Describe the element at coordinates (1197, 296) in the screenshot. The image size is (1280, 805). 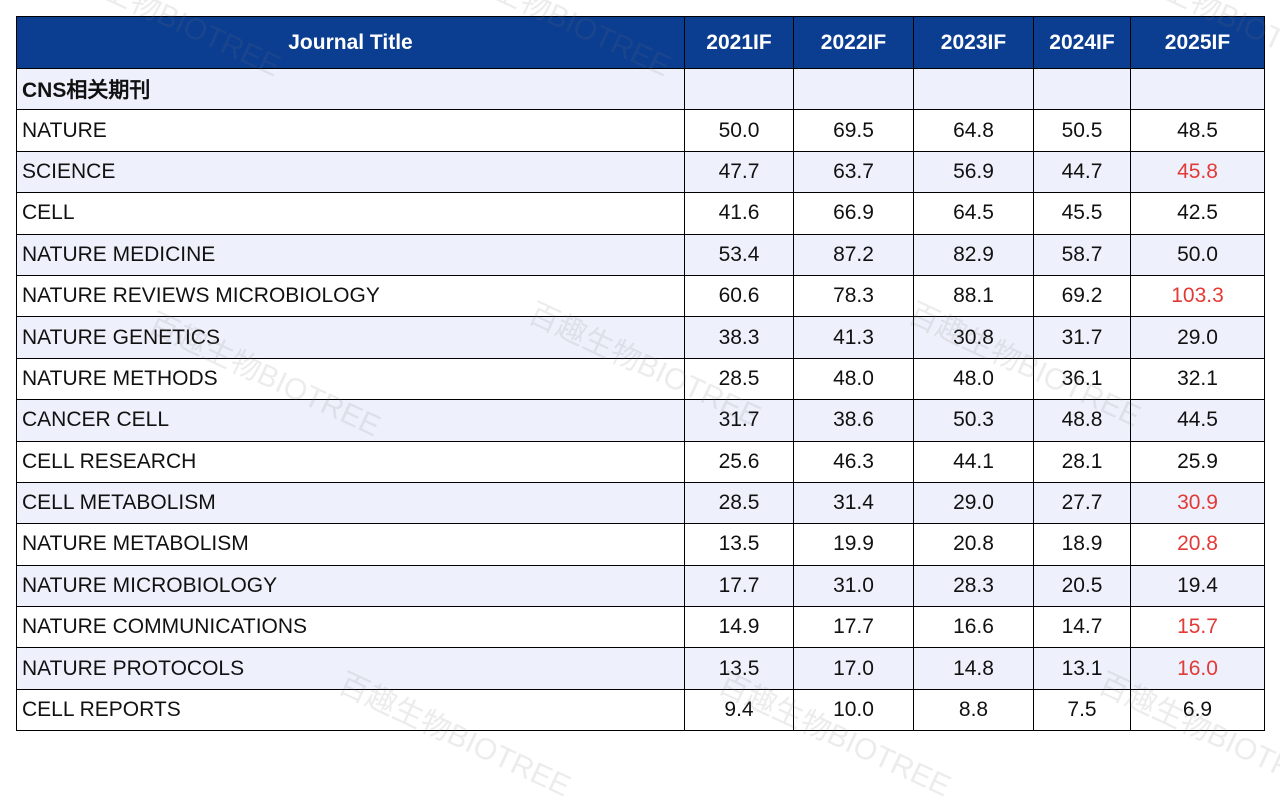
I see `if-value: 103.3` at that location.